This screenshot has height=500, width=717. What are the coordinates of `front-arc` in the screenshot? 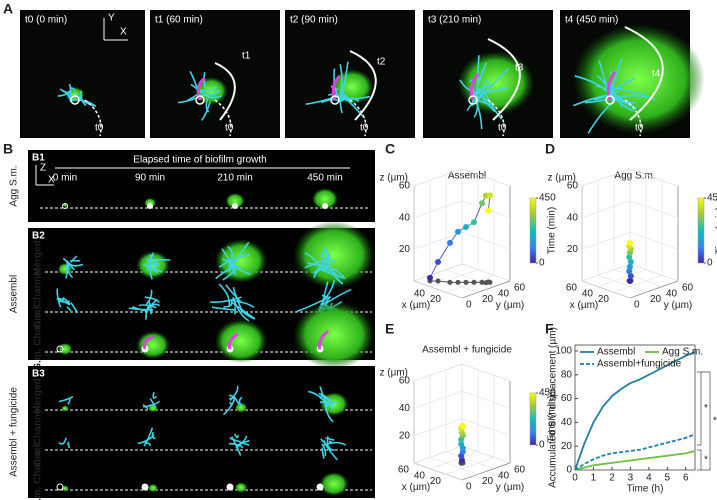 It's located at (225, 91).